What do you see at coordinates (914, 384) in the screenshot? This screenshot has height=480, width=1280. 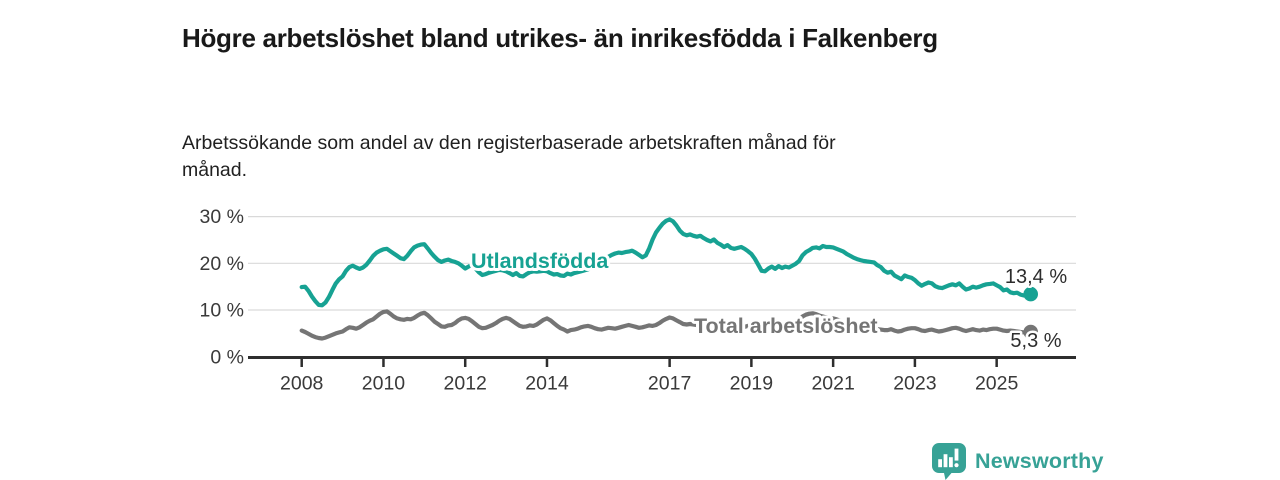 I see `x-axis-label-2023: 2023` at bounding box center [914, 384].